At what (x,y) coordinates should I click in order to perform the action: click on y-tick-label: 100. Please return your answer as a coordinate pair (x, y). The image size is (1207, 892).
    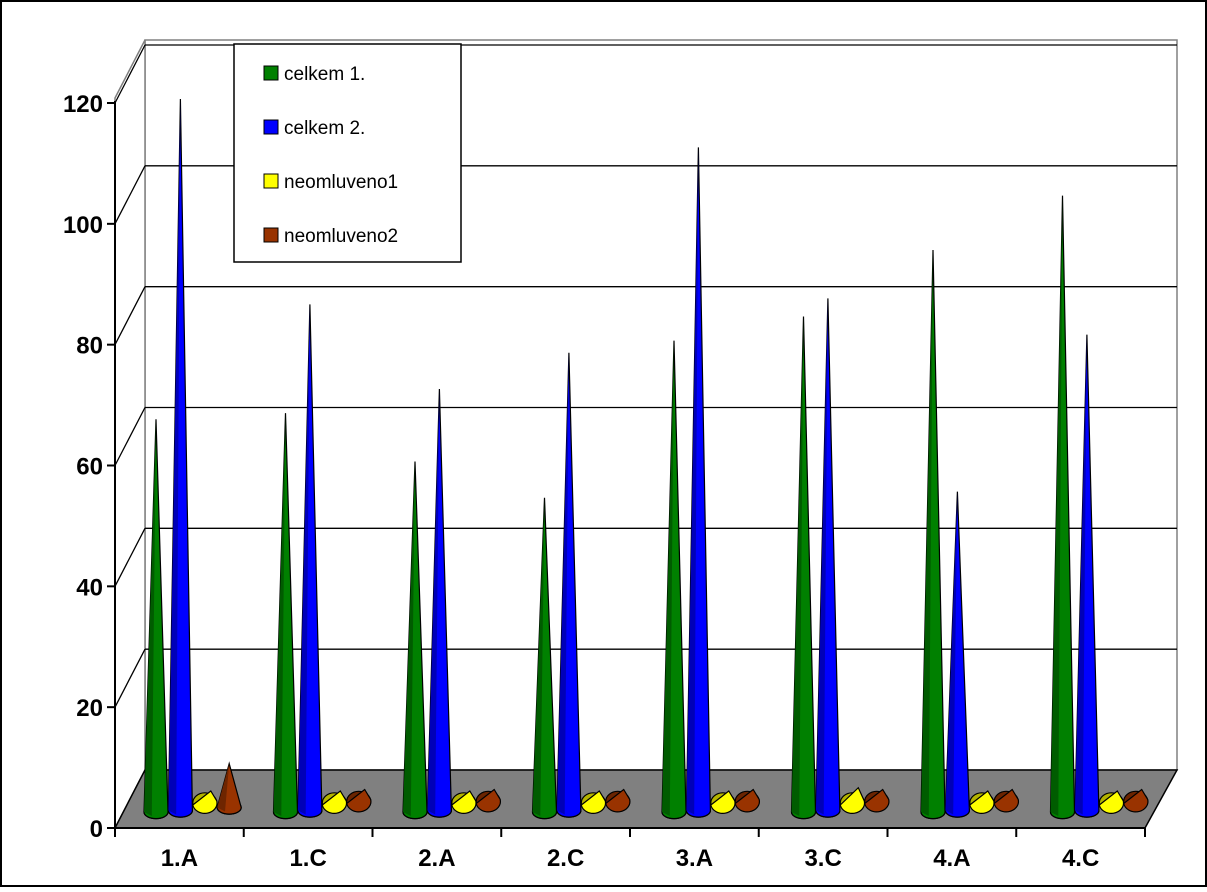
    Looking at the image, I should click on (83, 225).